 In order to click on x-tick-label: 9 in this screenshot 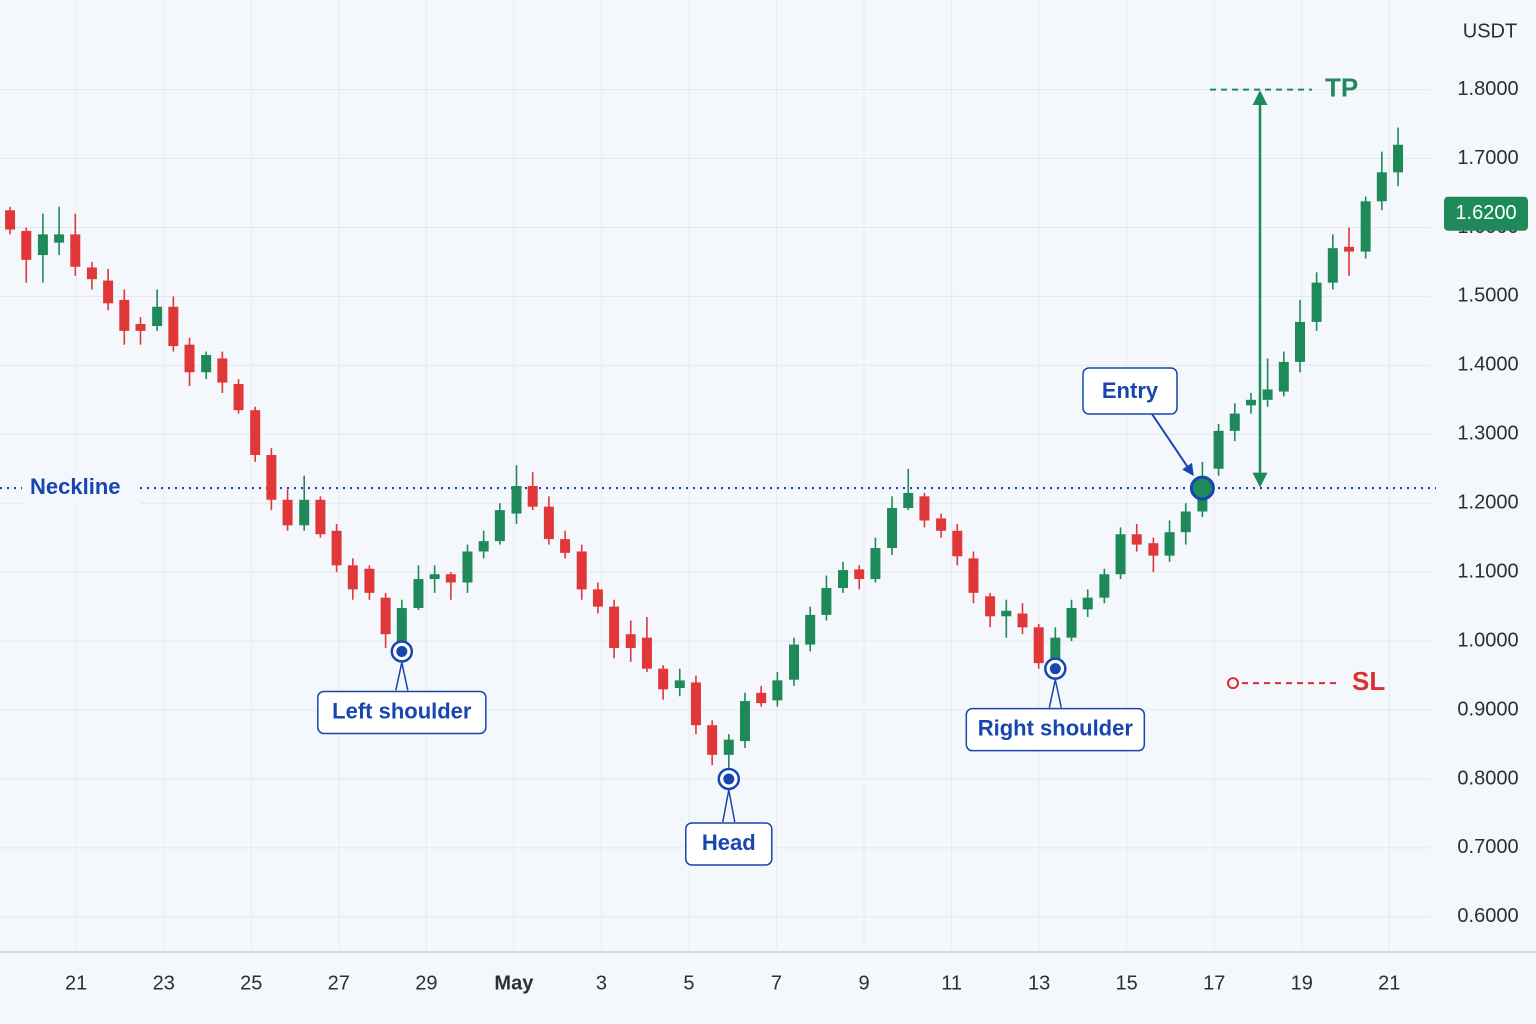, I will do `click(863, 983)`.